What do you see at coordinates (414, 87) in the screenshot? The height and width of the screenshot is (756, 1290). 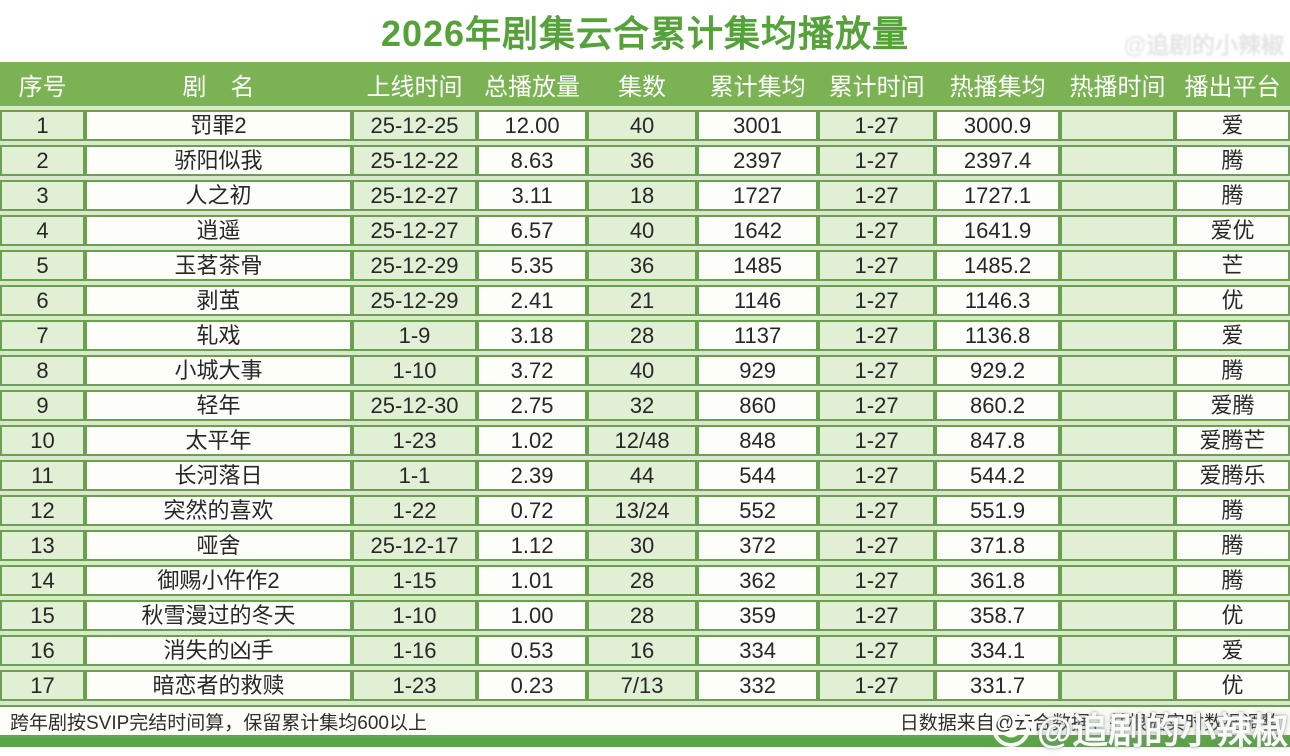 I see `column-header: 上线时间` at bounding box center [414, 87].